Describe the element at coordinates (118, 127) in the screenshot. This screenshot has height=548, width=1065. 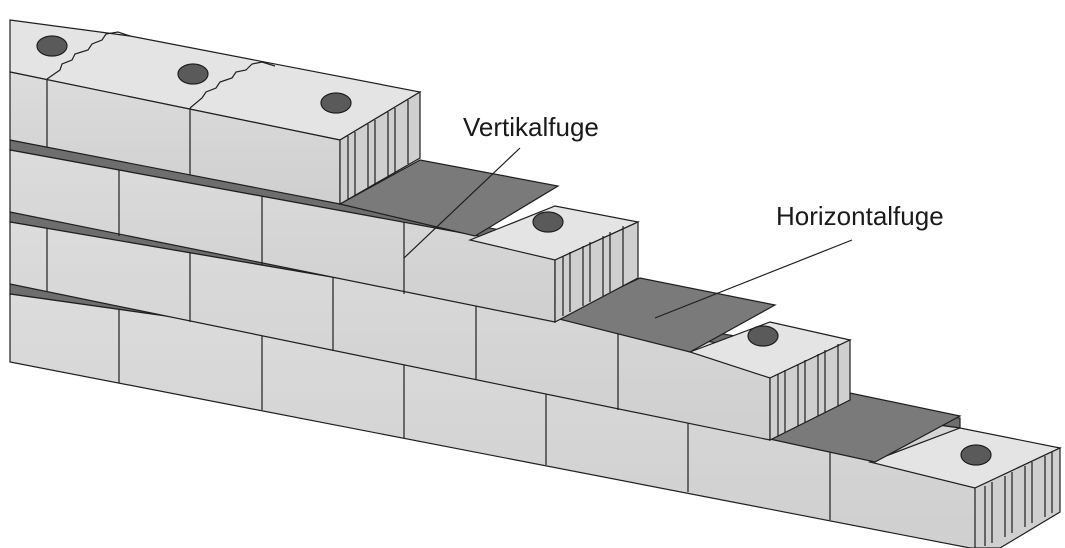
I see `top-course-vertical-joints` at that location.